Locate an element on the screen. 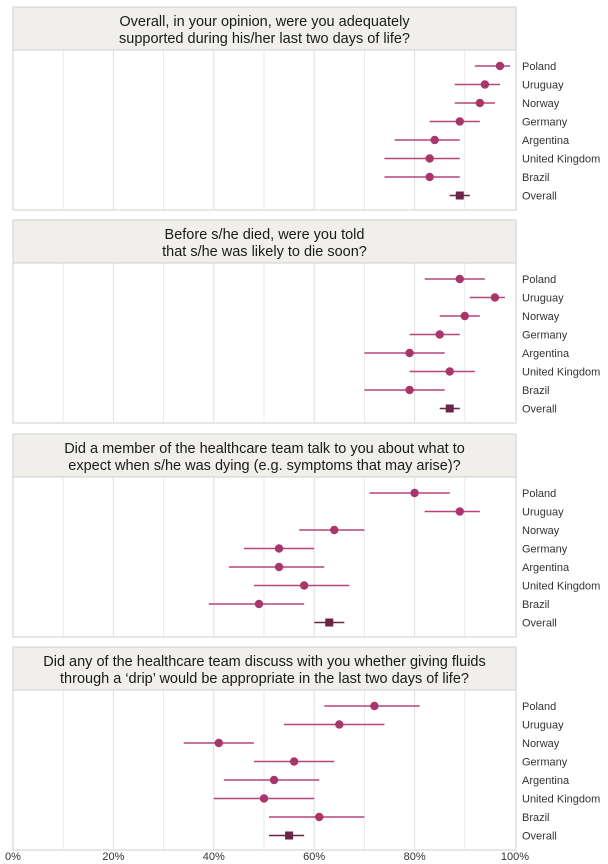 Image resolution: width=608 pixels, height=864 pixels. x-tick-label: 80% is located at coordinates (415, 857).